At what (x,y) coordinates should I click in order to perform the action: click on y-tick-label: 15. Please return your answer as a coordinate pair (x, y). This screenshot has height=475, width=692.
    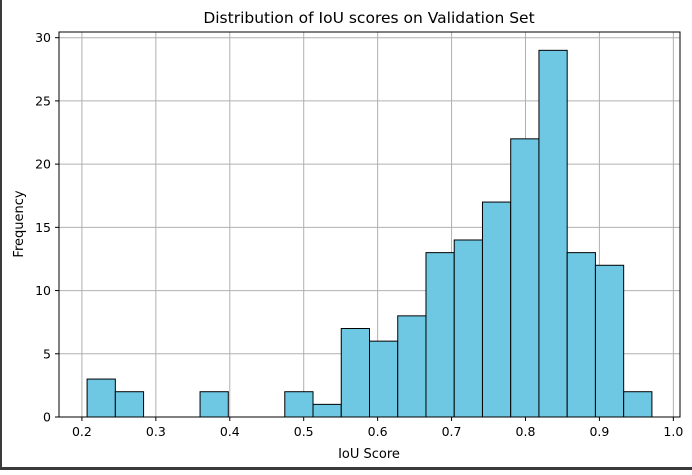
    Looking at the image, I should click on (43, 227).